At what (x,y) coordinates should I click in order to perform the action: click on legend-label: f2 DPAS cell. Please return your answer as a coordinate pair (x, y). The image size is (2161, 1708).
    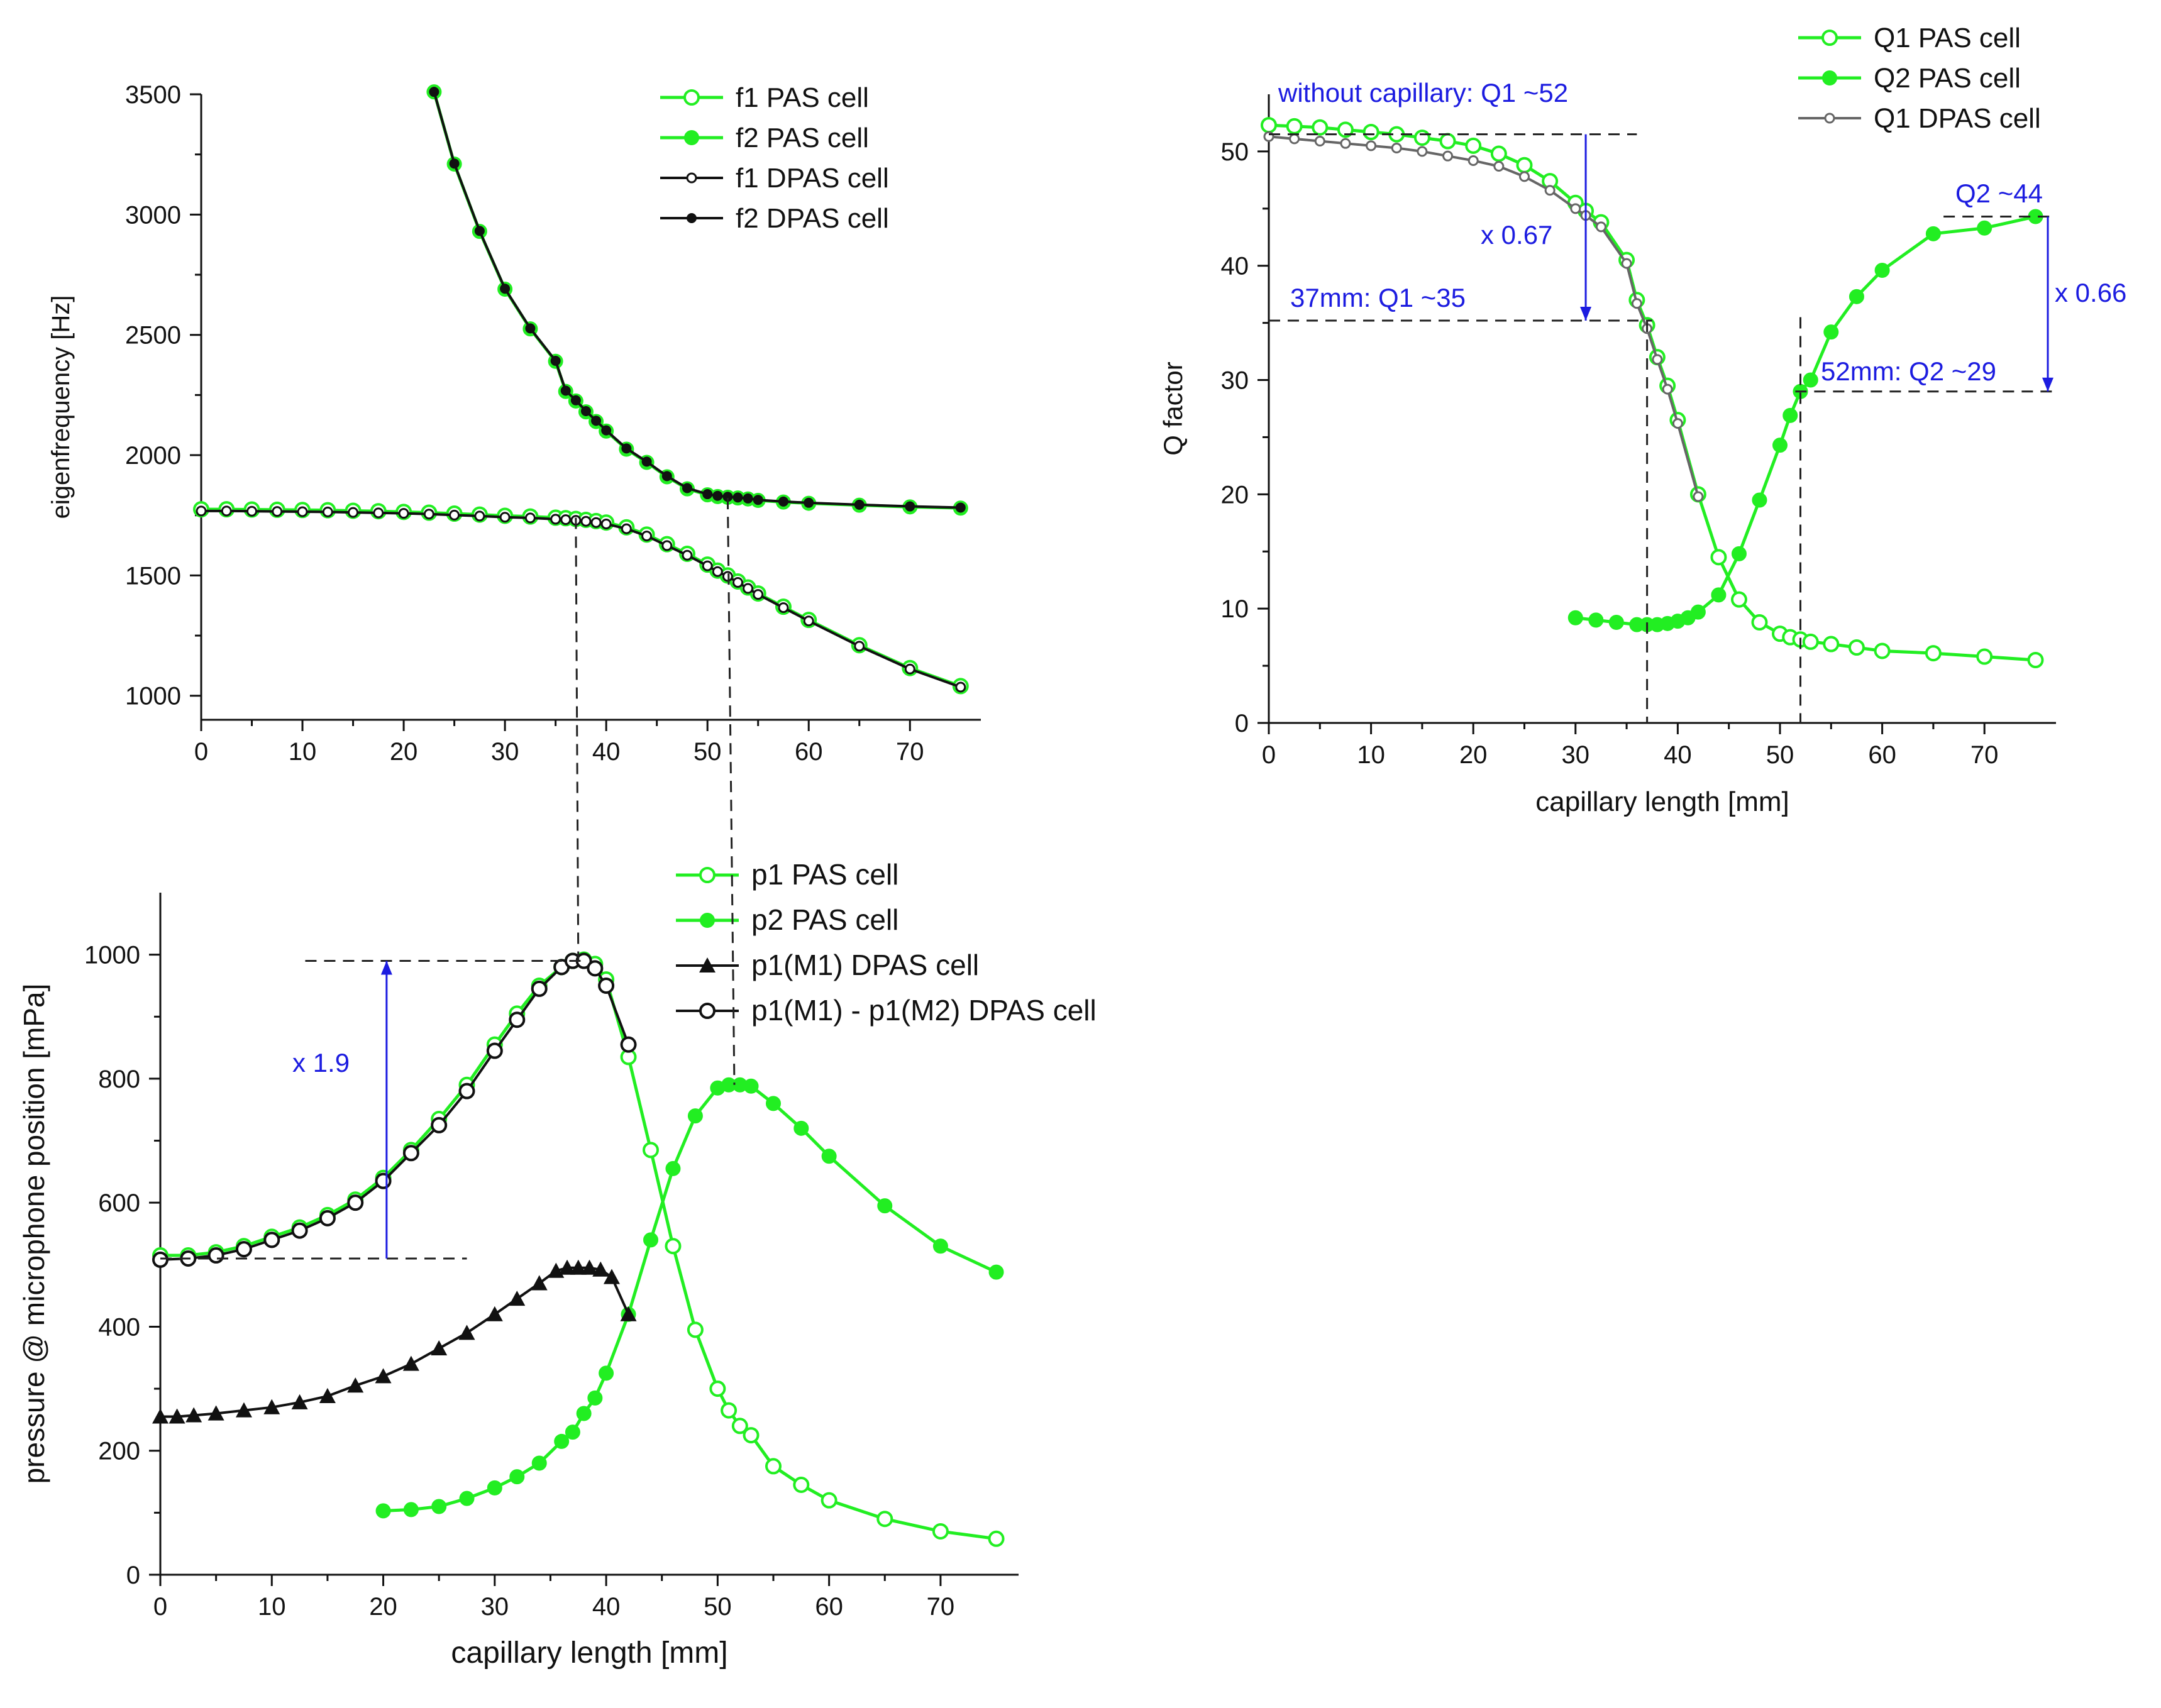
    Looking at the image, I should click on (812, 218).